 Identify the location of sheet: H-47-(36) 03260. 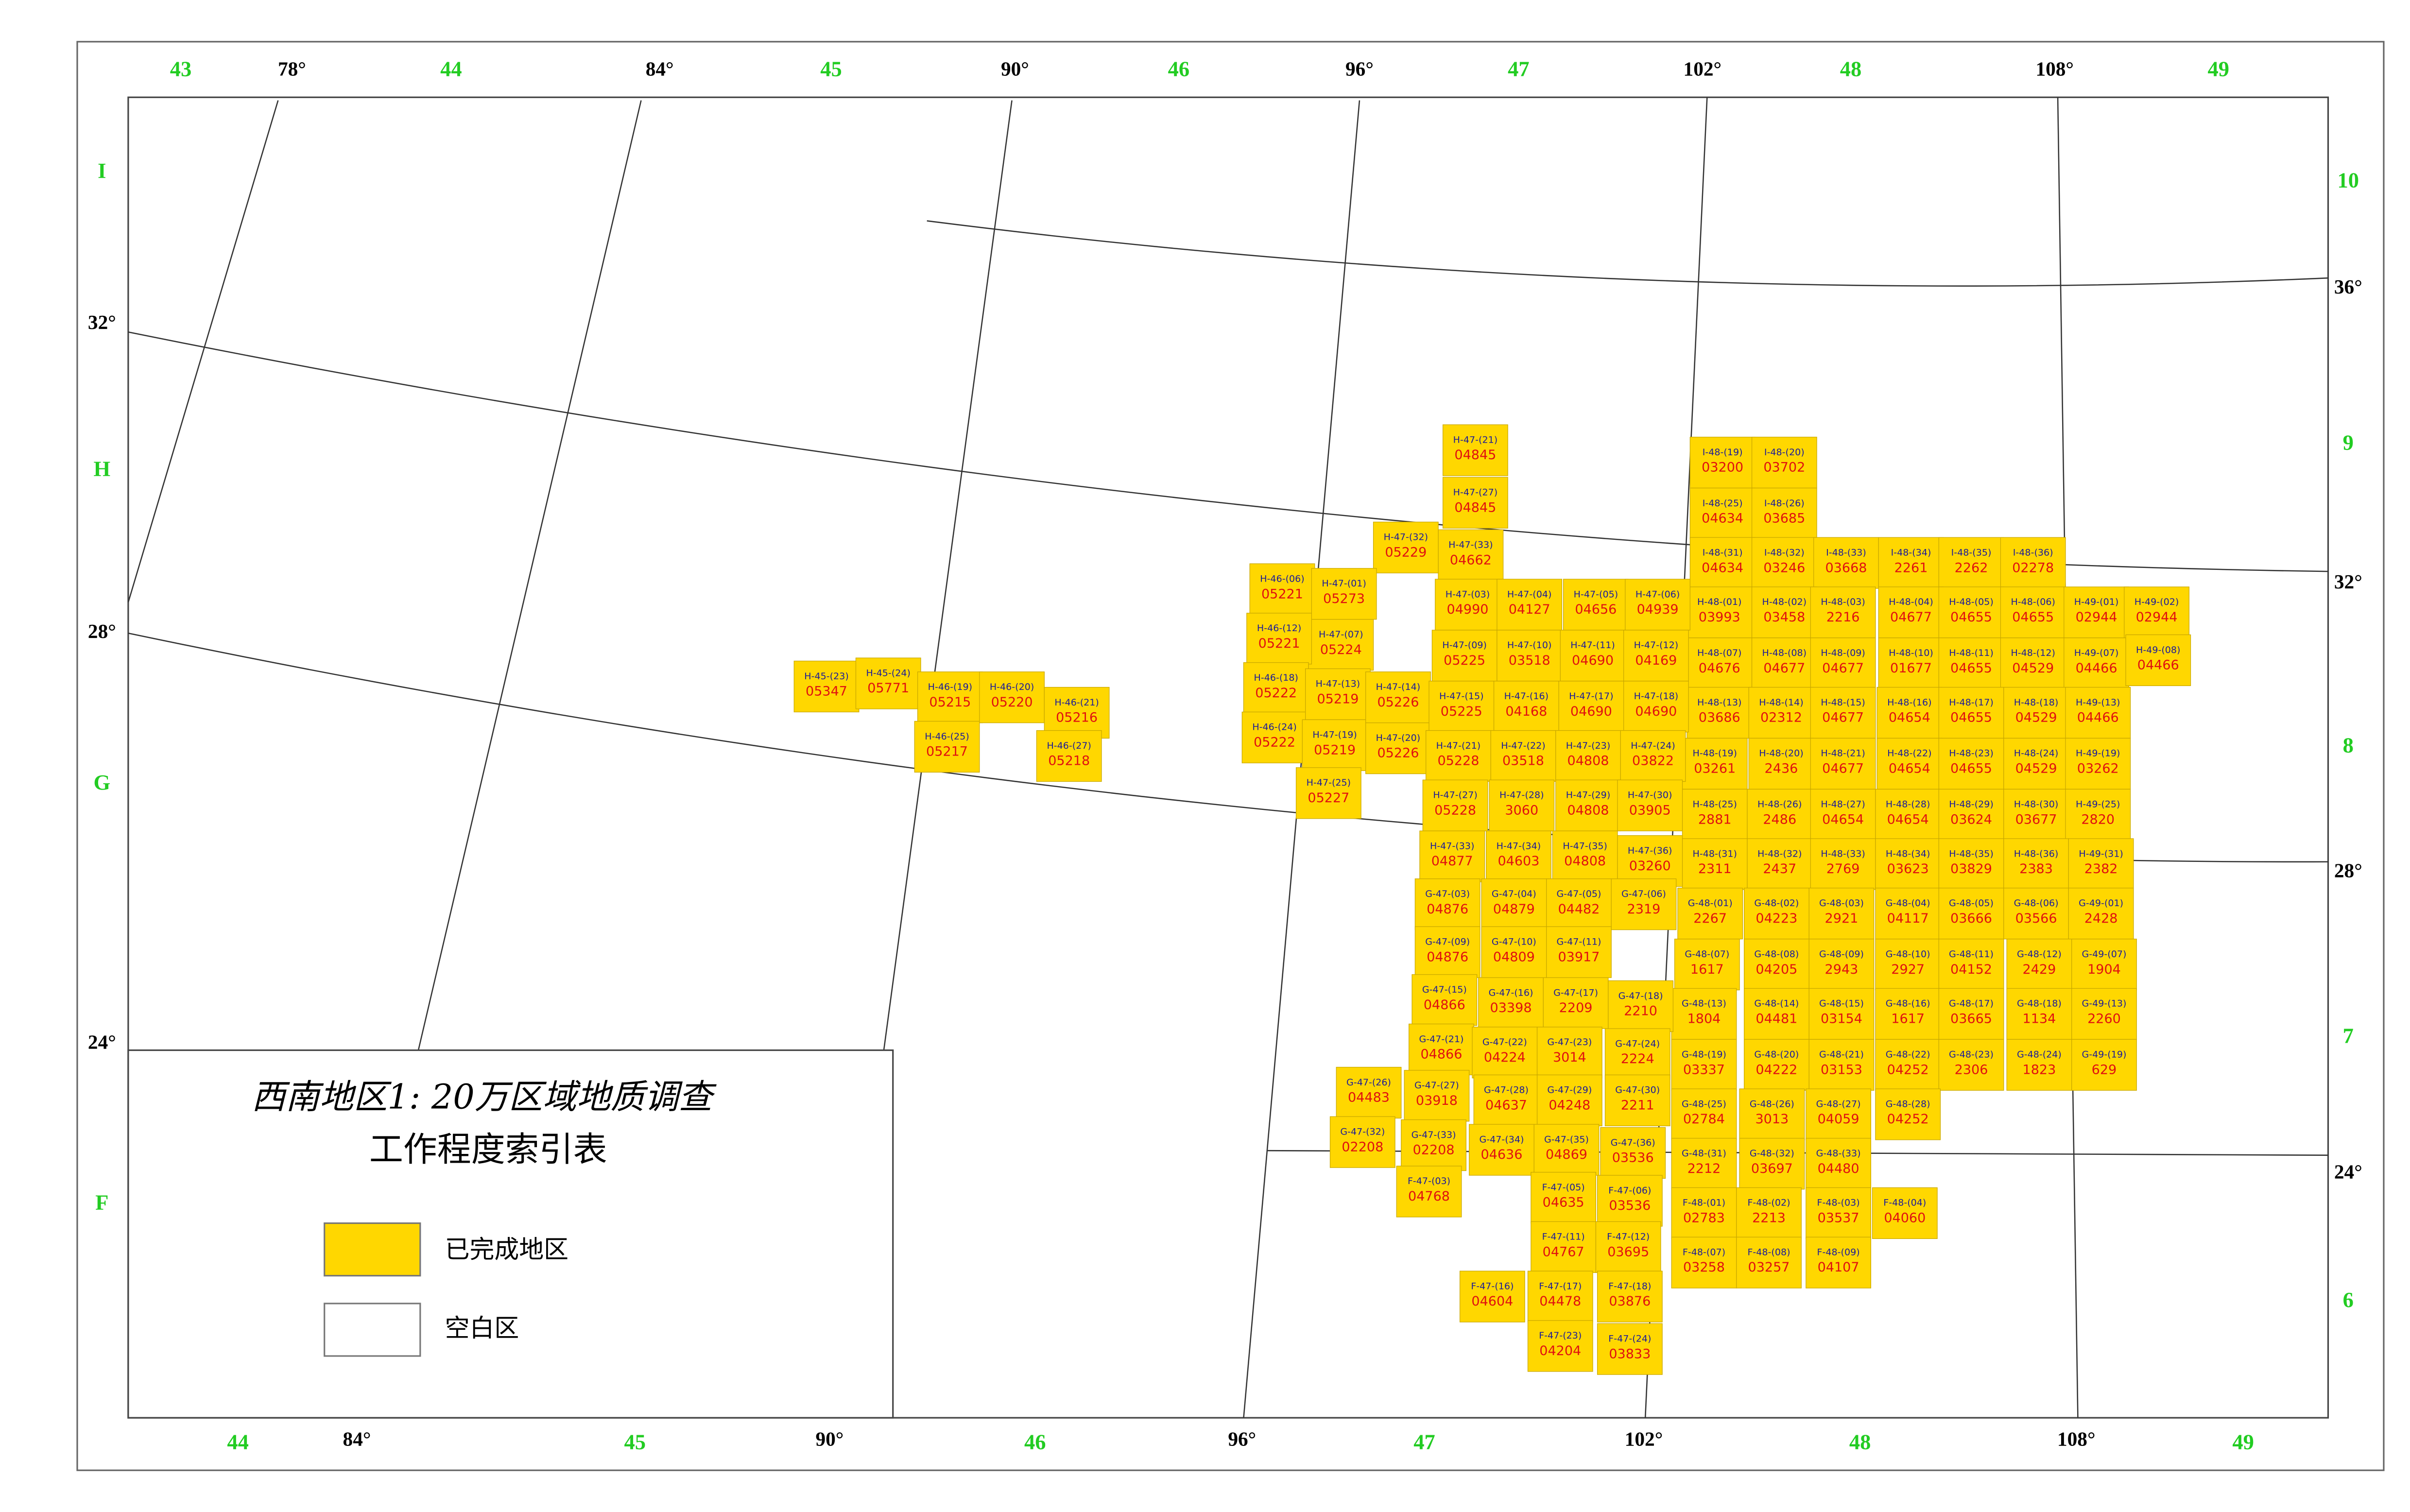
(1650, 861).